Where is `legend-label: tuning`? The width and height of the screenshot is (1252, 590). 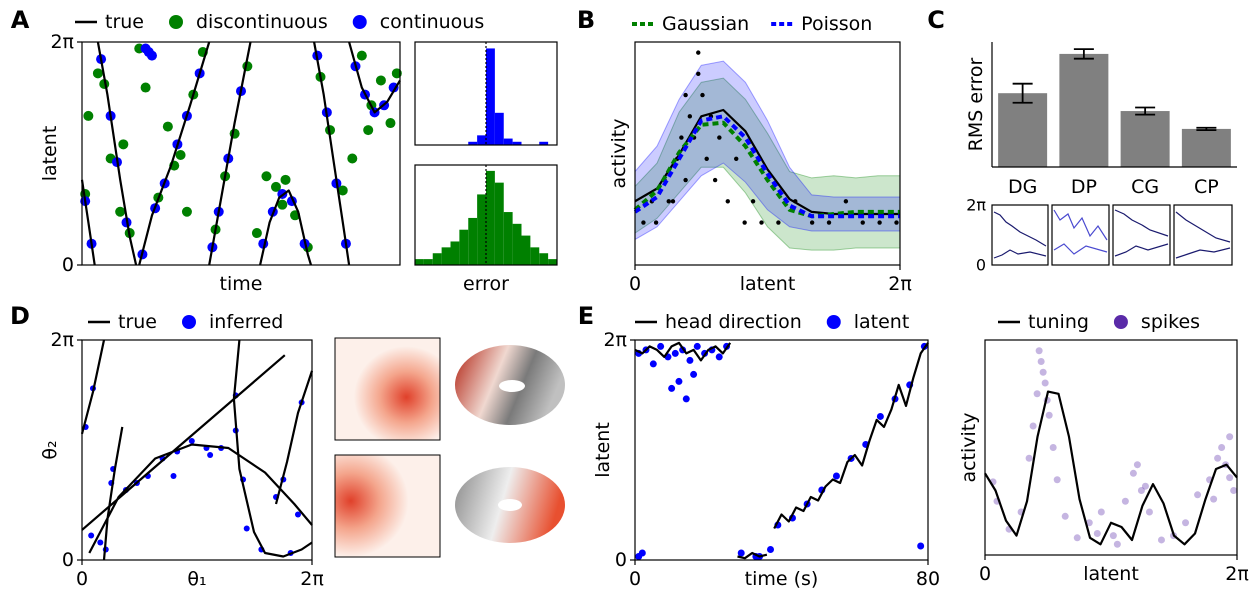
legend-label: tuning is located at coordinates (1058, 322).